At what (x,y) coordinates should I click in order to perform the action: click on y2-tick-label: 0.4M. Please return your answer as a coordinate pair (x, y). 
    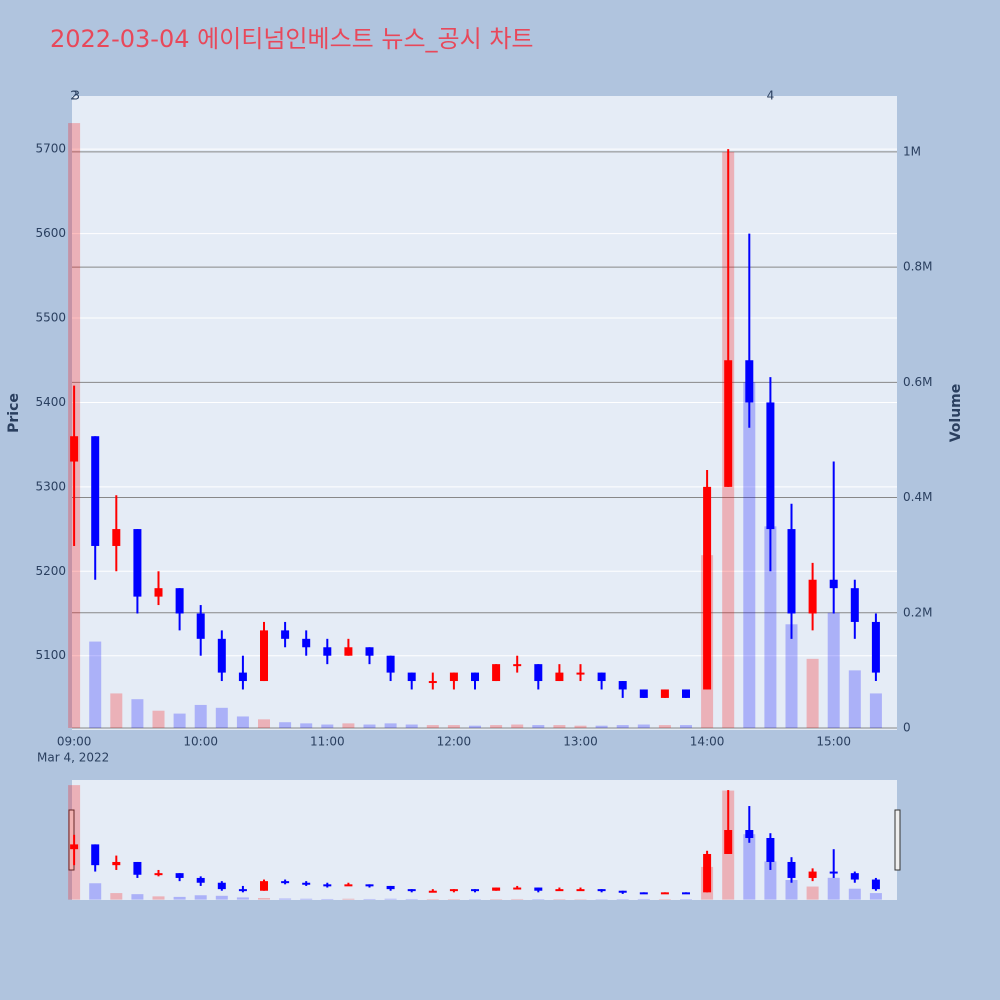
    Looking at the image, I should click on (917, 497).